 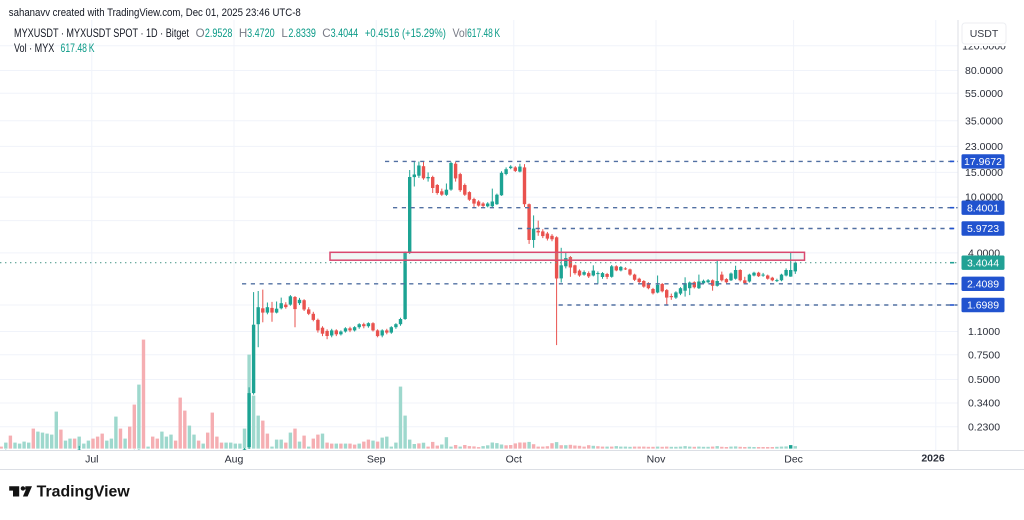 I want to click on svg-text: Oct, so click(x=514, y=459).